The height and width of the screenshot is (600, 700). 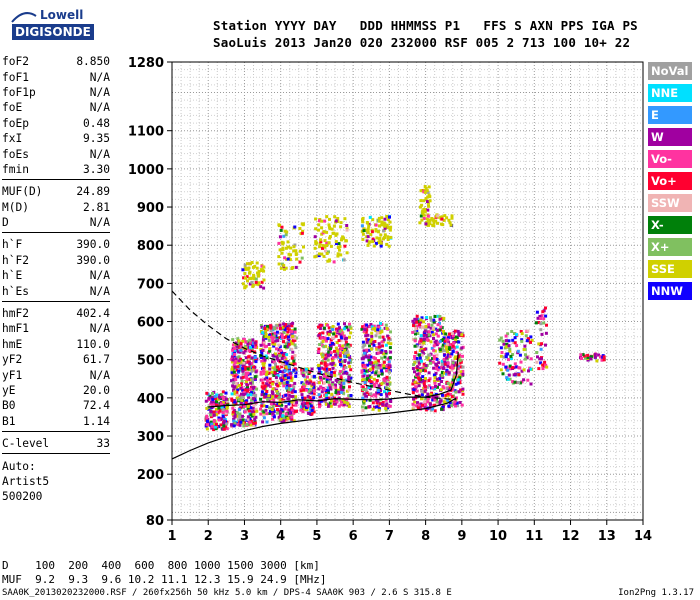 I want to click on auto-line: 500200, so click(x=22, y=497).